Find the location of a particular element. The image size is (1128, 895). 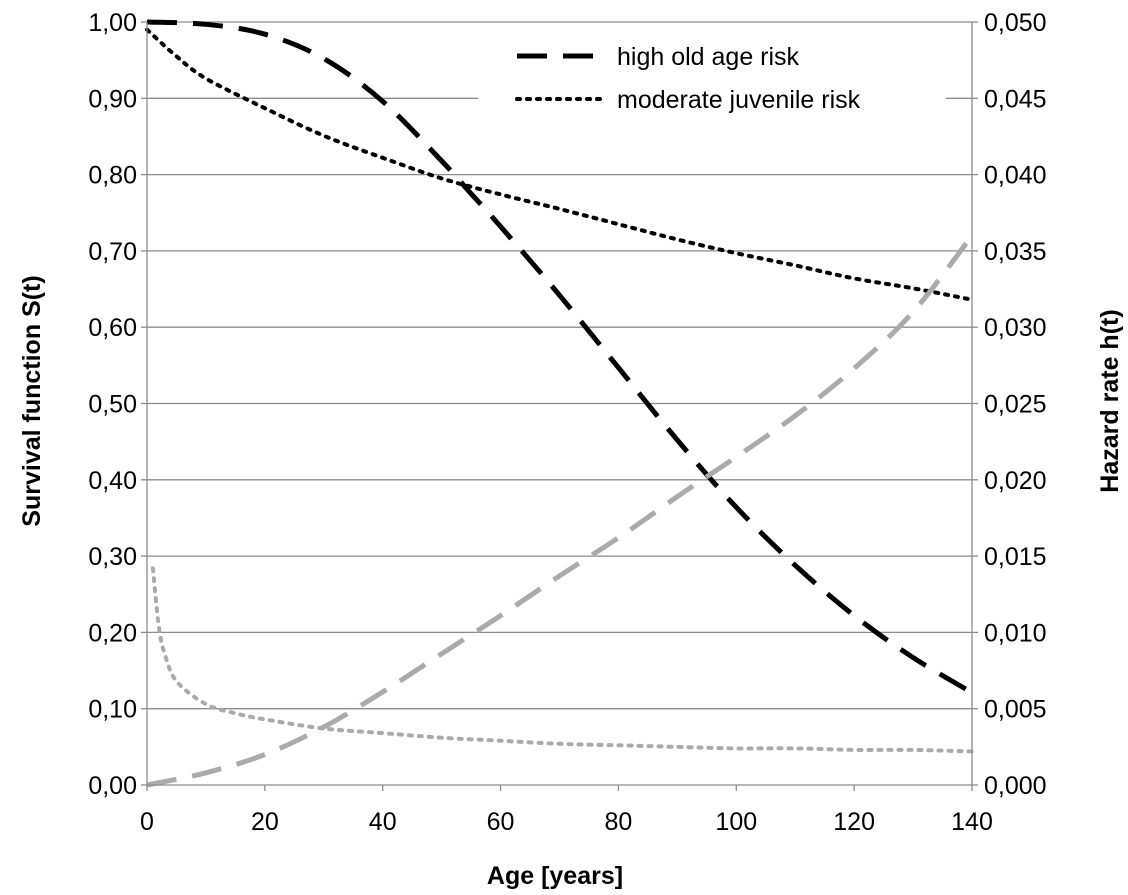

x-axis-title: Age [years] is located at coordinates (555, 876).